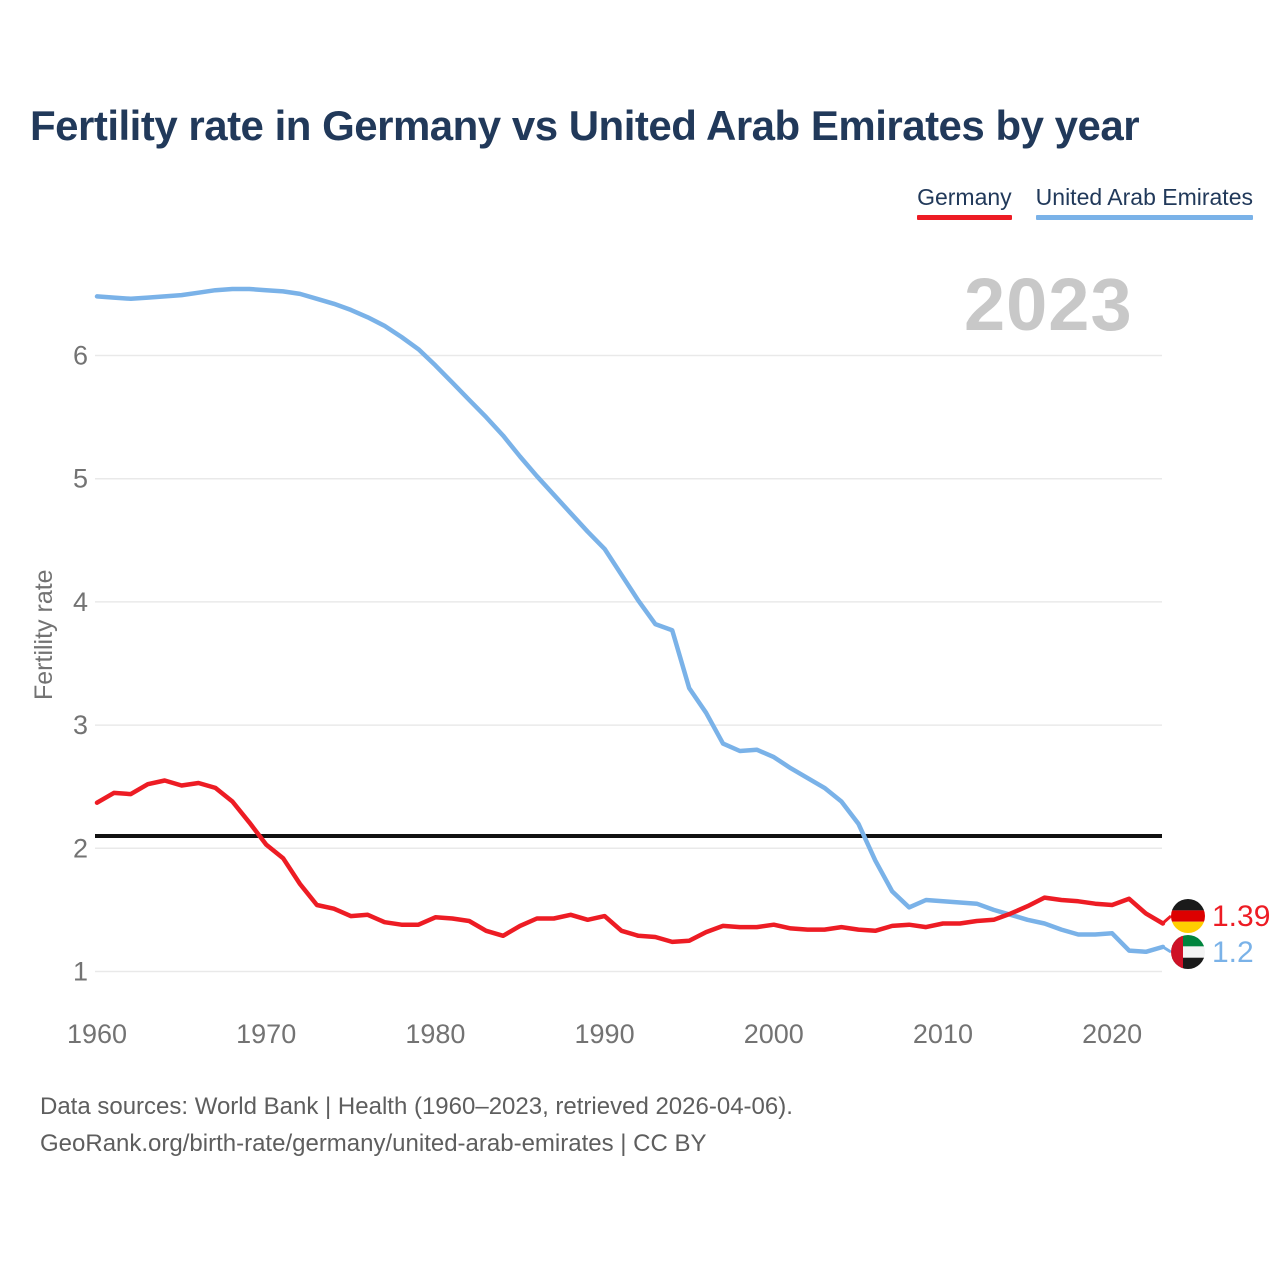 The height and width of the screenshot is (1280, 1280). Describe the element at coordinates (44, 634) in the screenshot. I see `y-axis-title: Fertility rate` at that location.